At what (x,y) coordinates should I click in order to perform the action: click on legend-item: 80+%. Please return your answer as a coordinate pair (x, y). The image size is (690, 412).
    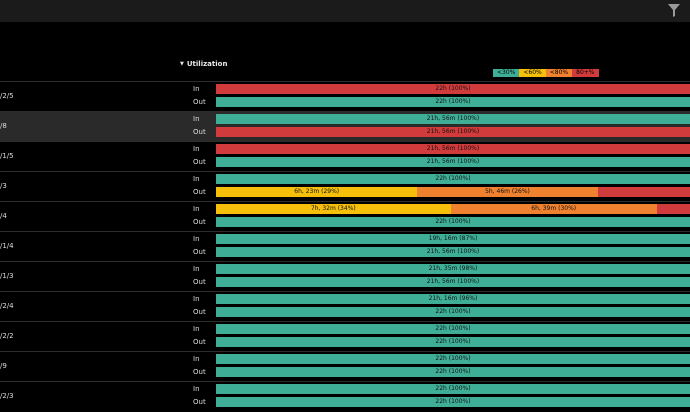
    Looking at the image, I should click on (585, 73).